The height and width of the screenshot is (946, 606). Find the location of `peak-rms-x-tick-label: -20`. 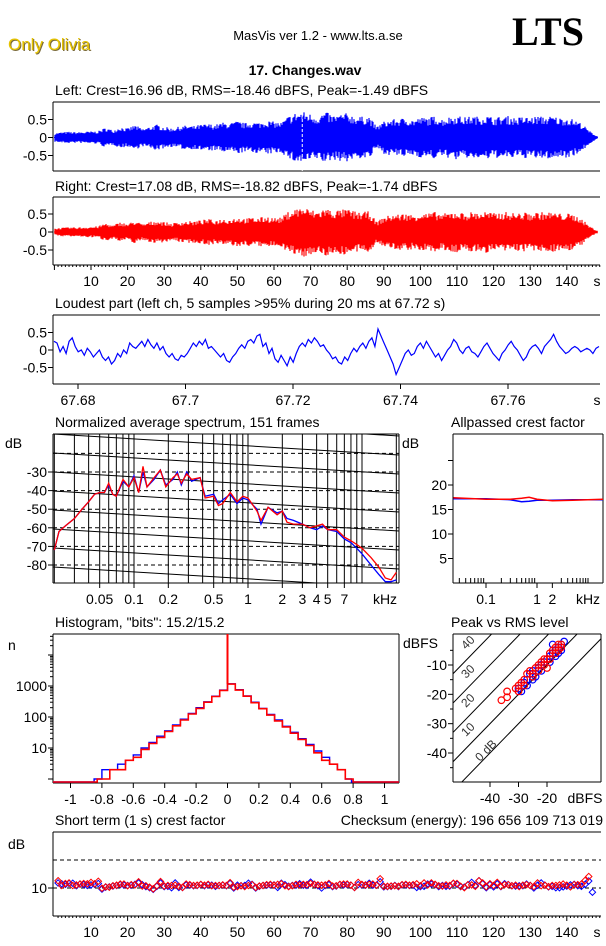

peak-rms-x-tick-label: -20 is located at coordinates (547, 798).